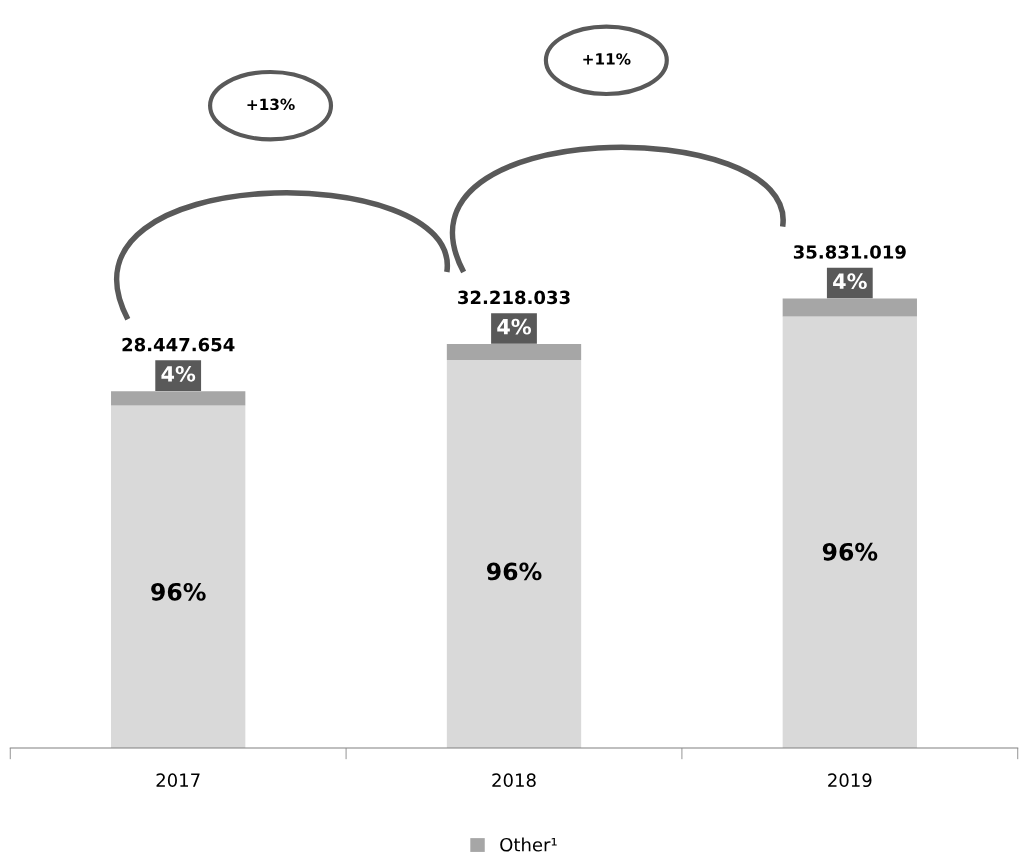 This screenshot has height=852, width=1028. I want to click on annotation: 28.447.654, so click(178, 344).